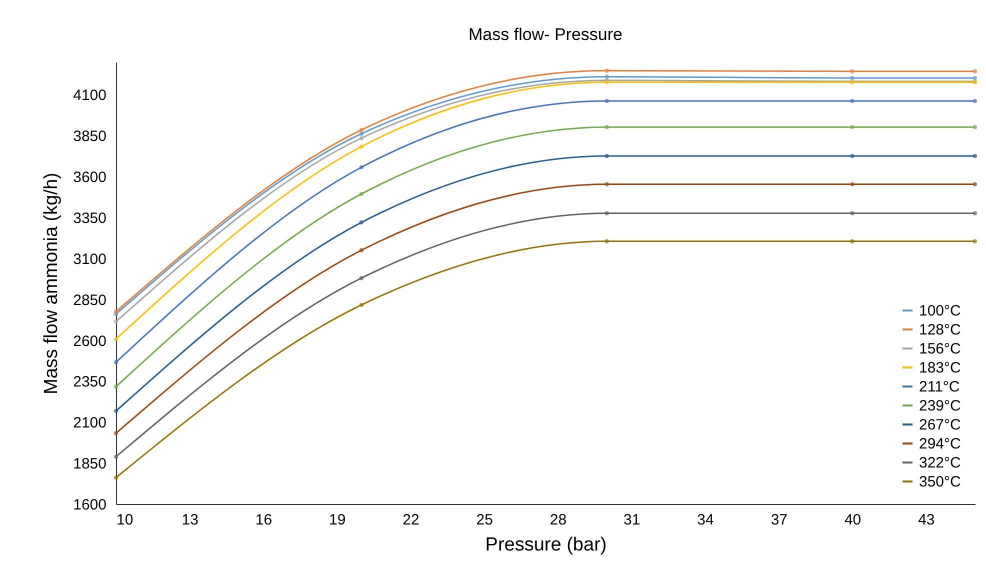 Image resolution: width=986 pixels, height=582 pixels. What do you see at coordinates (89, 95) in the screenshot?
I see `y-tick-label: 4100` at bounding box center [89, 95].